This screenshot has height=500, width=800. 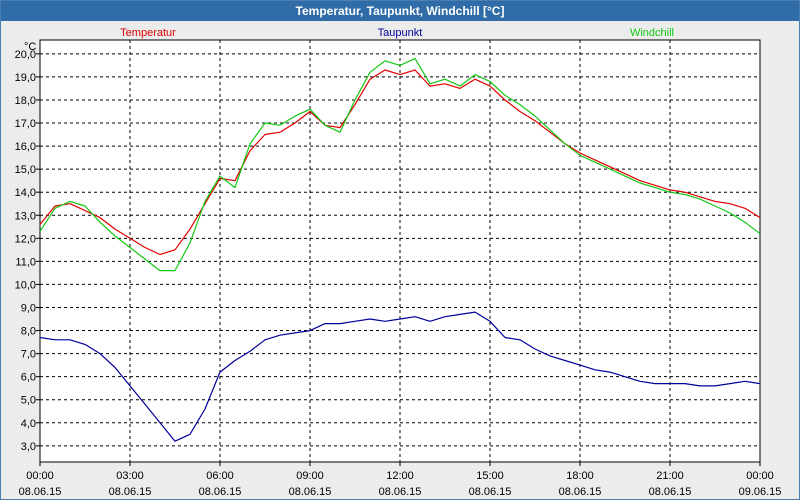 What do you see at coordinates (30, 47) in the screenshot?
I see `y-axis-unit: °C` at bounding box center [30, 47].